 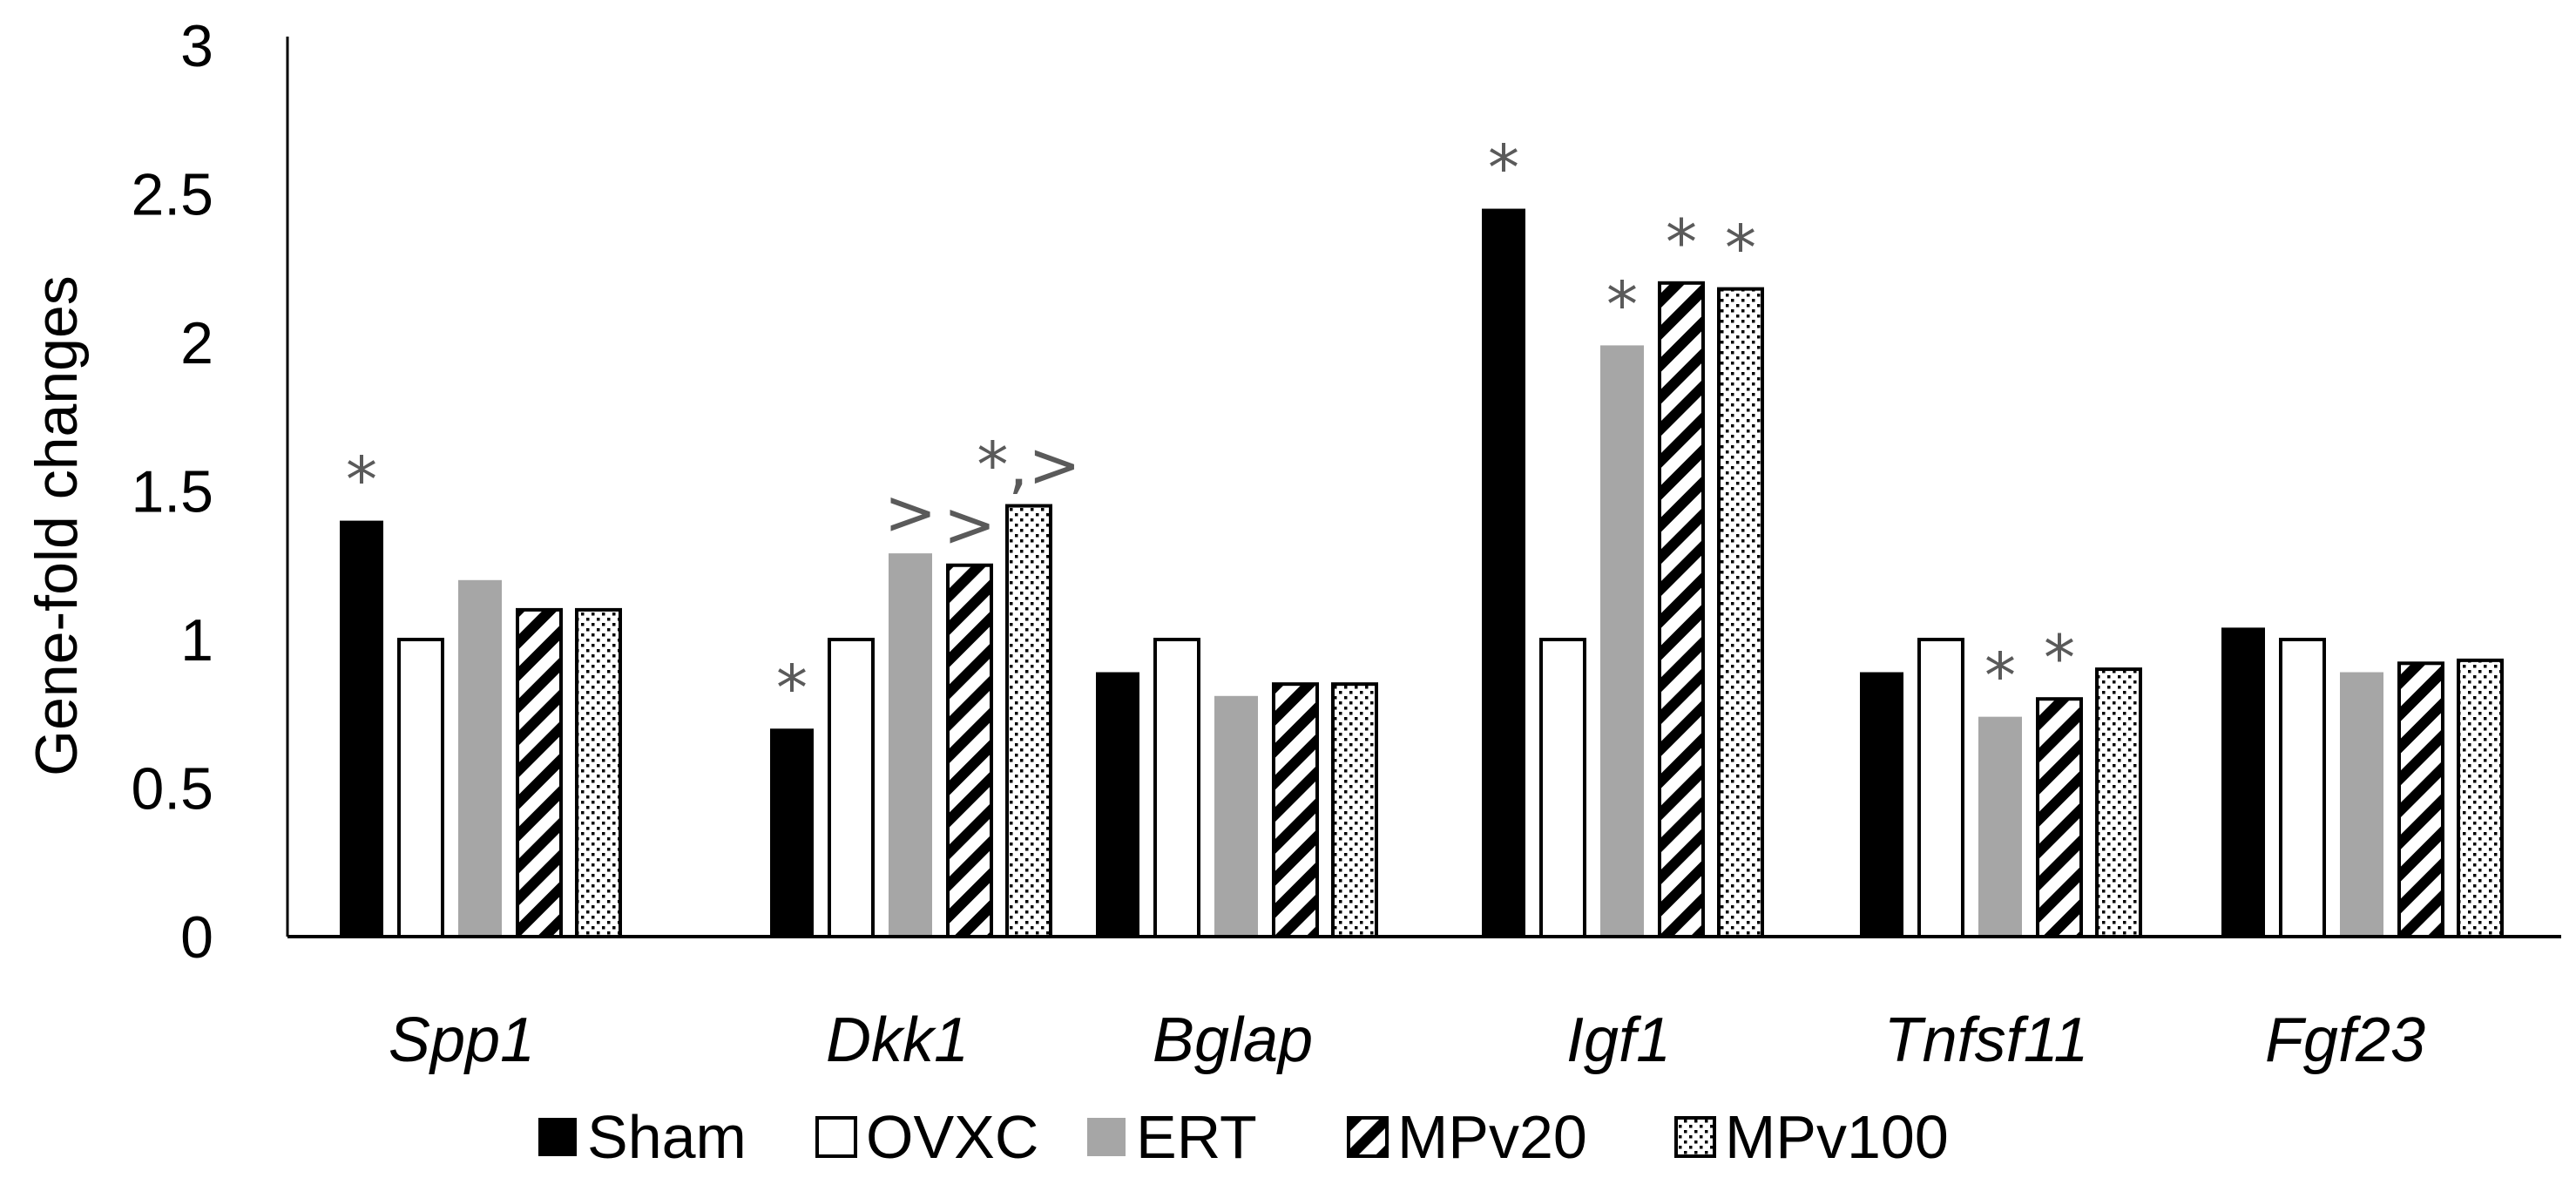 What do you see at coordinates (557, 1137) in the screenshot?
I see `legend-swatch-sham` at bounding box center [557, 1137].